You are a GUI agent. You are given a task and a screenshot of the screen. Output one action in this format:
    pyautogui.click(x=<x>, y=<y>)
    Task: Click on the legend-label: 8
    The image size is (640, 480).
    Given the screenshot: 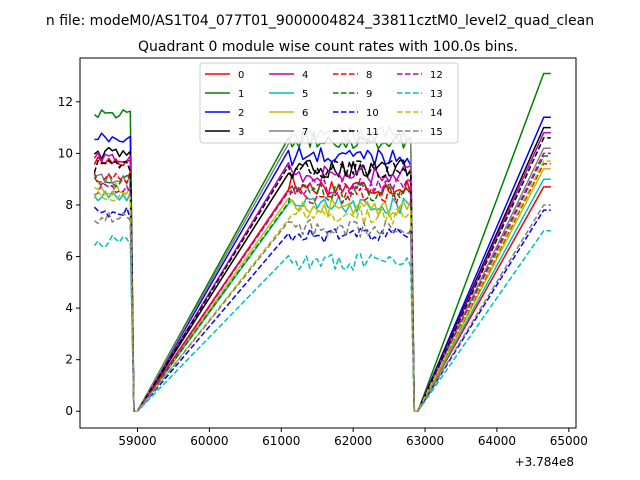 What is the action you would take?
    pyautogui.click(x=369, y=75)
    